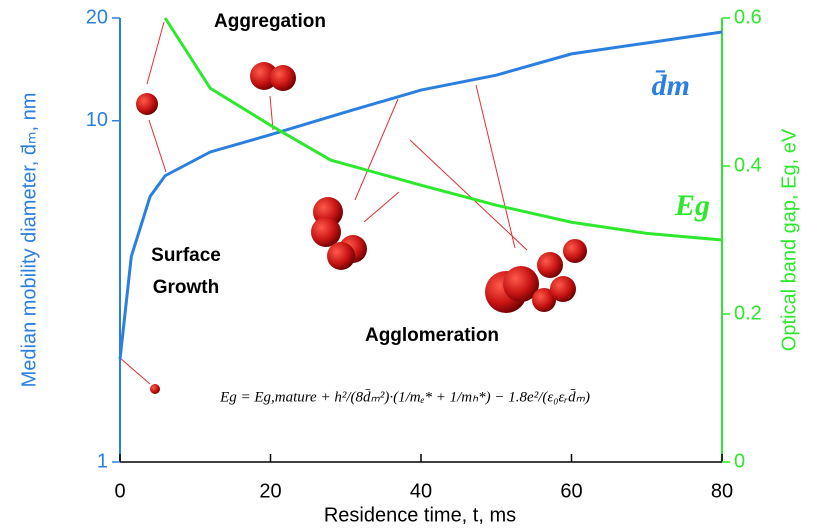 The height and width of the screenshot is (531, 815). What do you see at coordinates (671, 85) in the screenshot?
I see `series-label: d̄m` at bounding box center [671, 85].